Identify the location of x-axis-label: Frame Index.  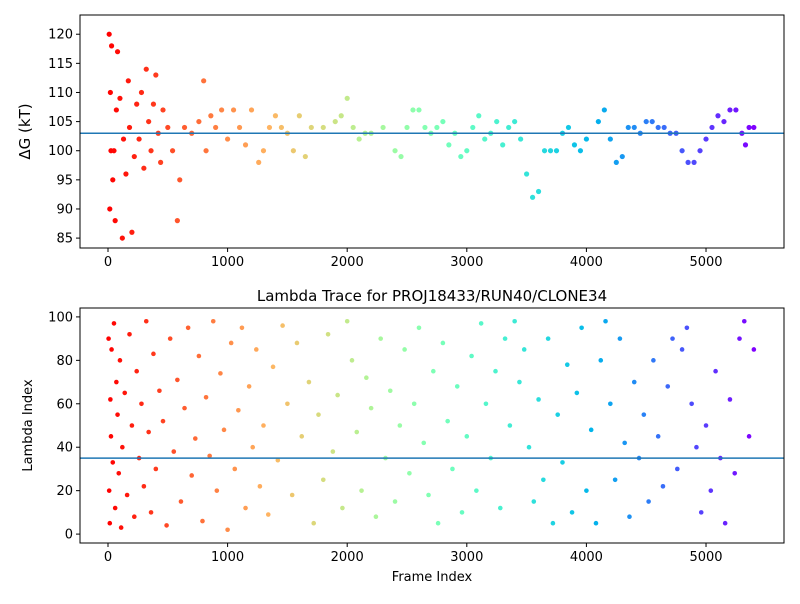
(432, 577).